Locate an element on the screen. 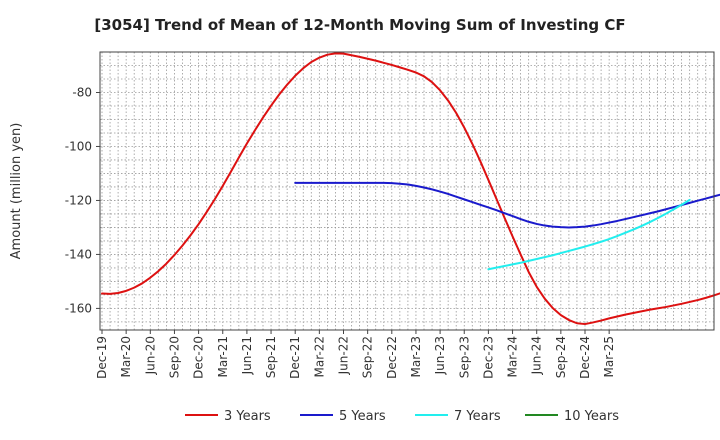 This screenshot has height=440, width=720. legend-label: 5 Years is located at coordinates (362, 416).